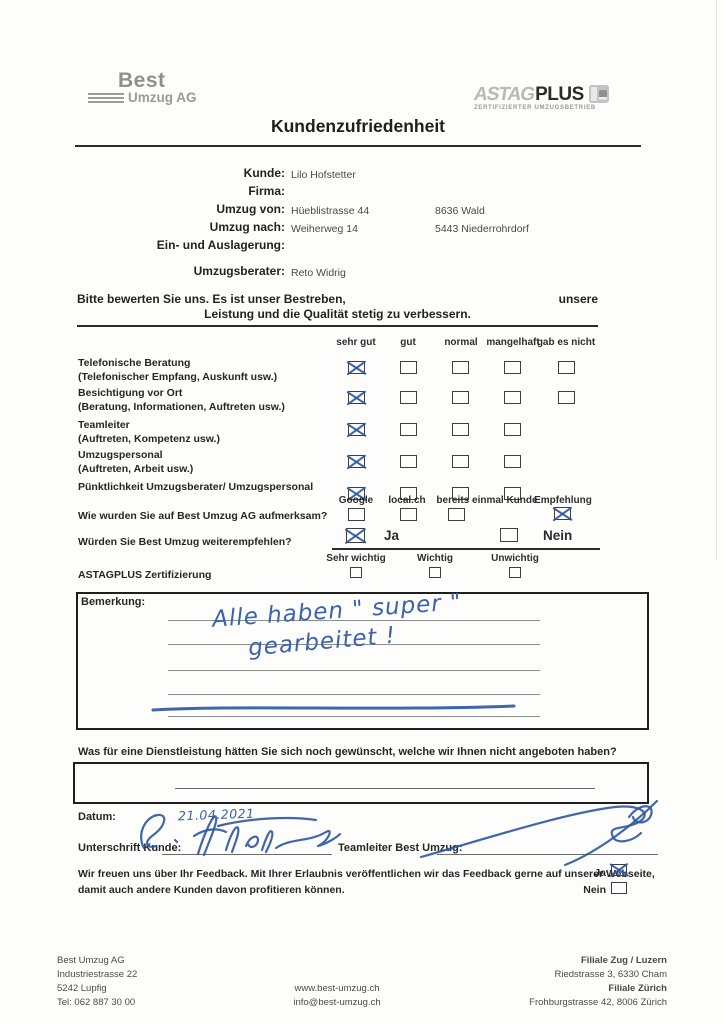 This screenshot has height=1024, width=723. I want to click on footer-email: info@best-umzug.ch, so click(337, 1002).